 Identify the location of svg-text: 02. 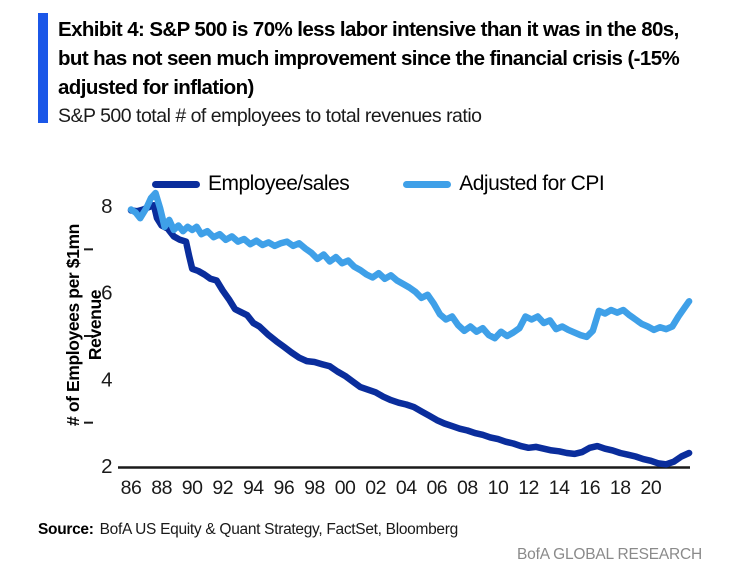
(375, 488).